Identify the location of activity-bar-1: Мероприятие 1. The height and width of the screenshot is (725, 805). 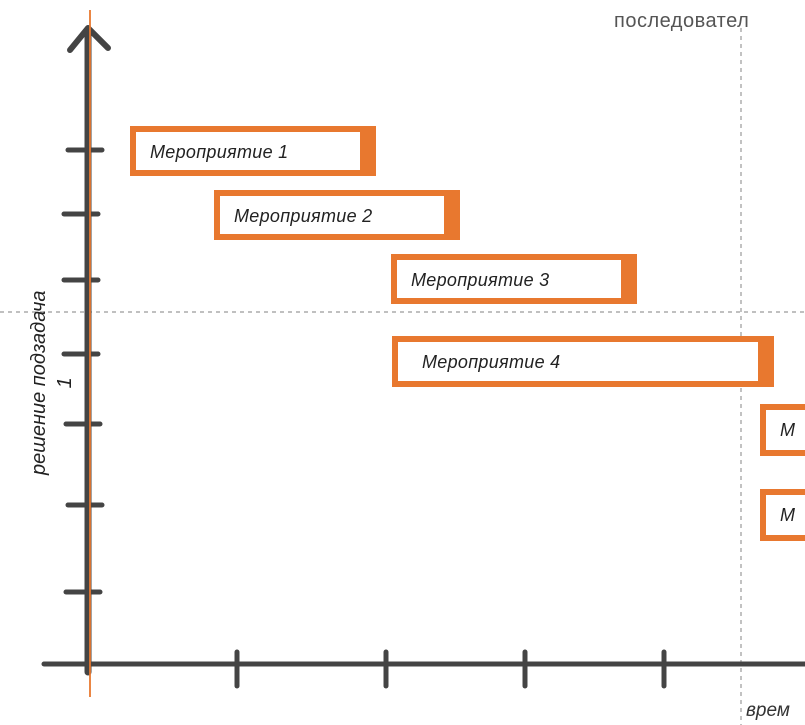
(253, 151).